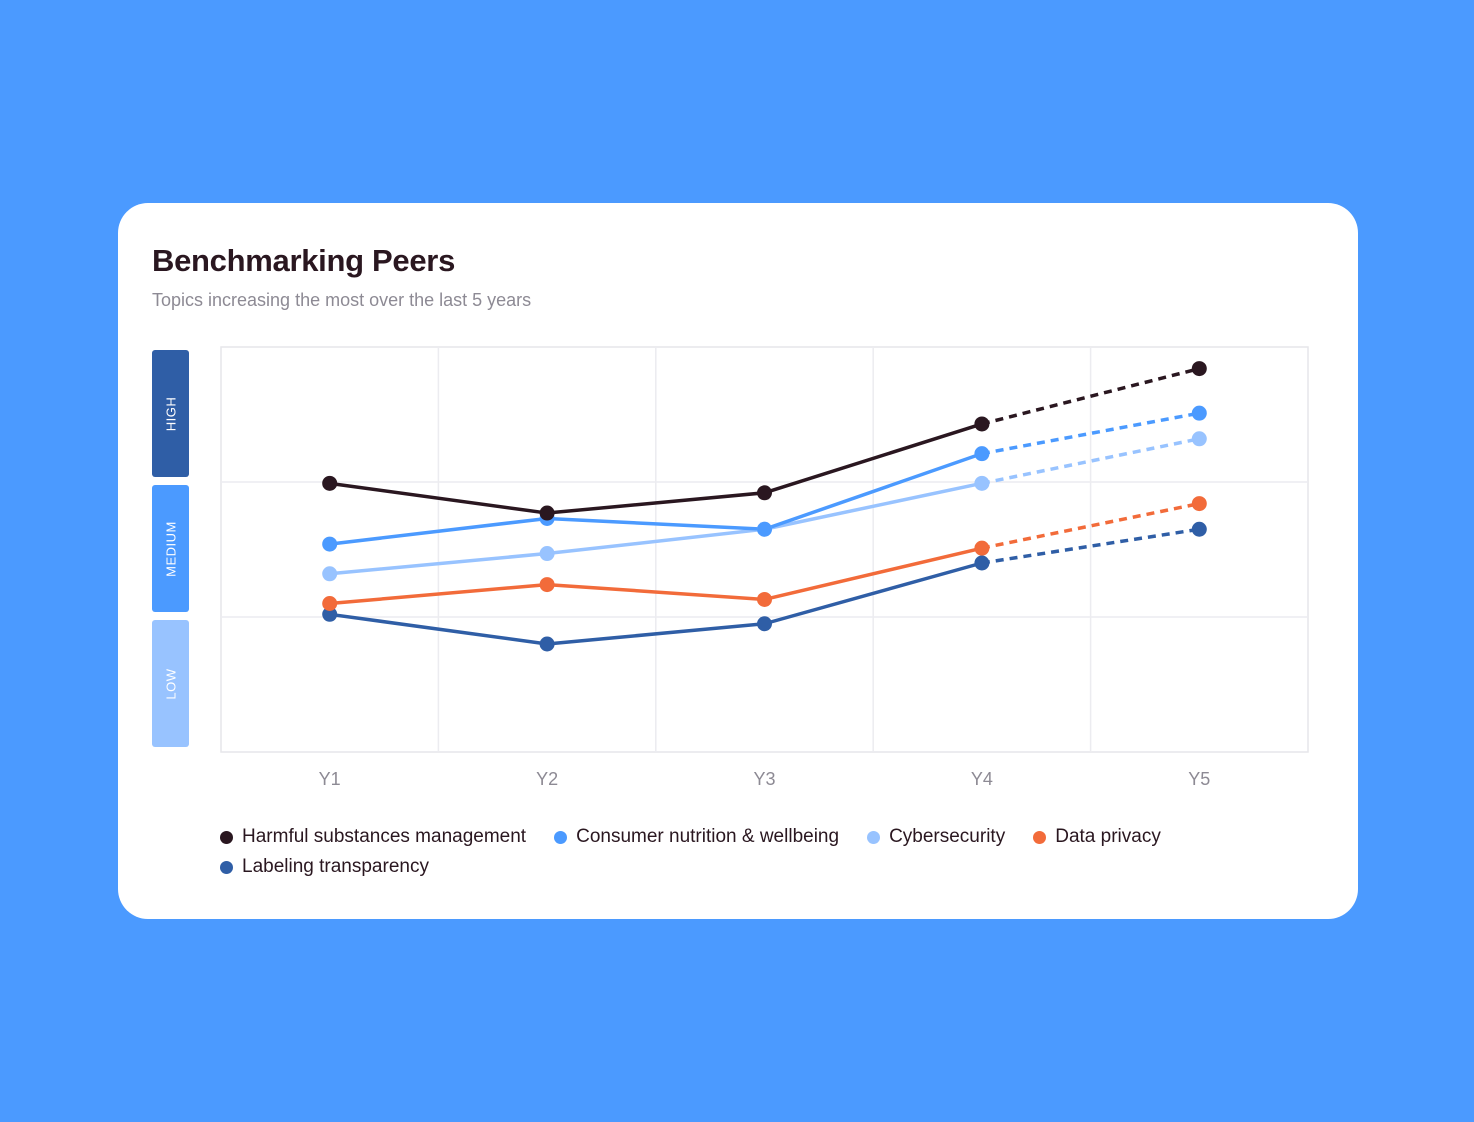 This screenshot has height=1122, width=1474. Describe the element at coordinates (304, 260) in the screenshot. I see `chart-title: Benchmarking Peers` at that location.